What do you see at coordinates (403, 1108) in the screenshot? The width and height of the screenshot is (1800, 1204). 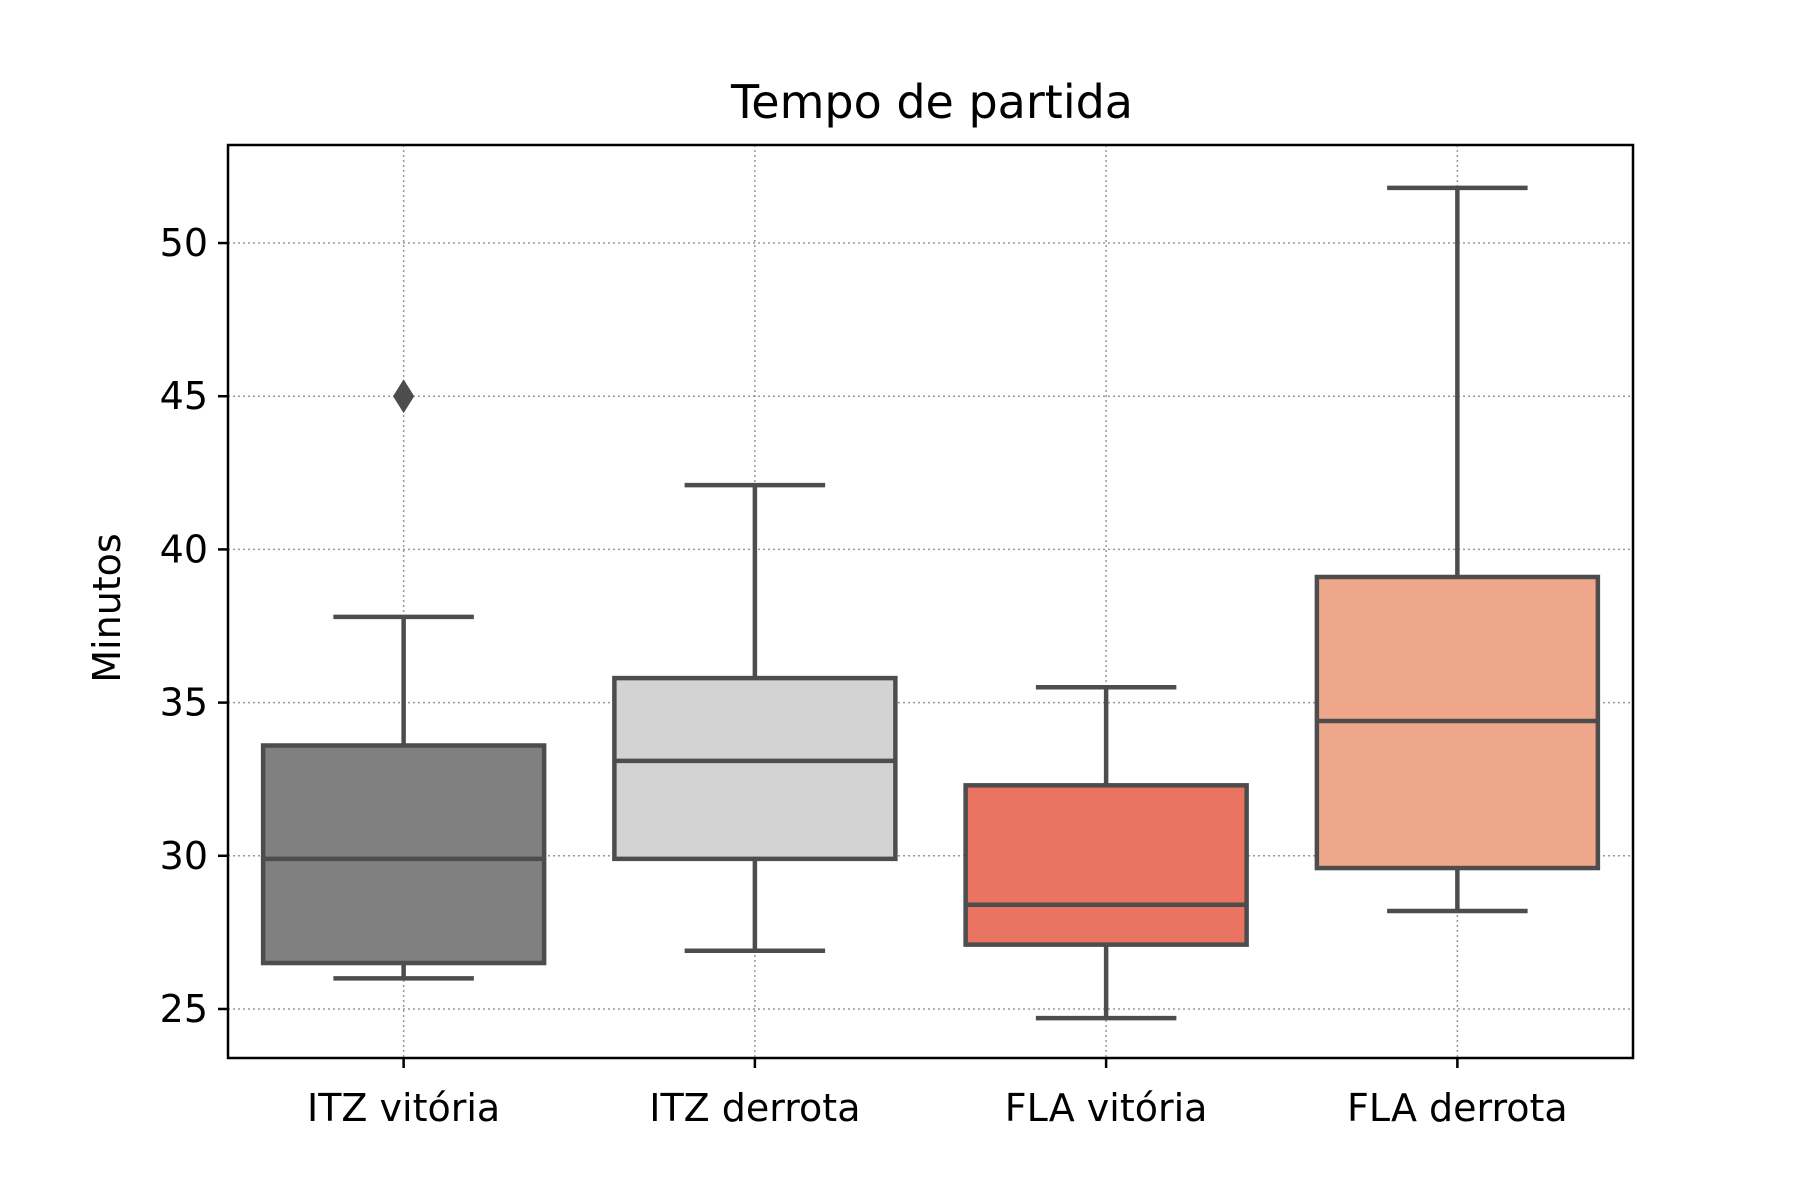 I see `x-tick-label: ITZ vitória` at bounding box center [403, 1108].